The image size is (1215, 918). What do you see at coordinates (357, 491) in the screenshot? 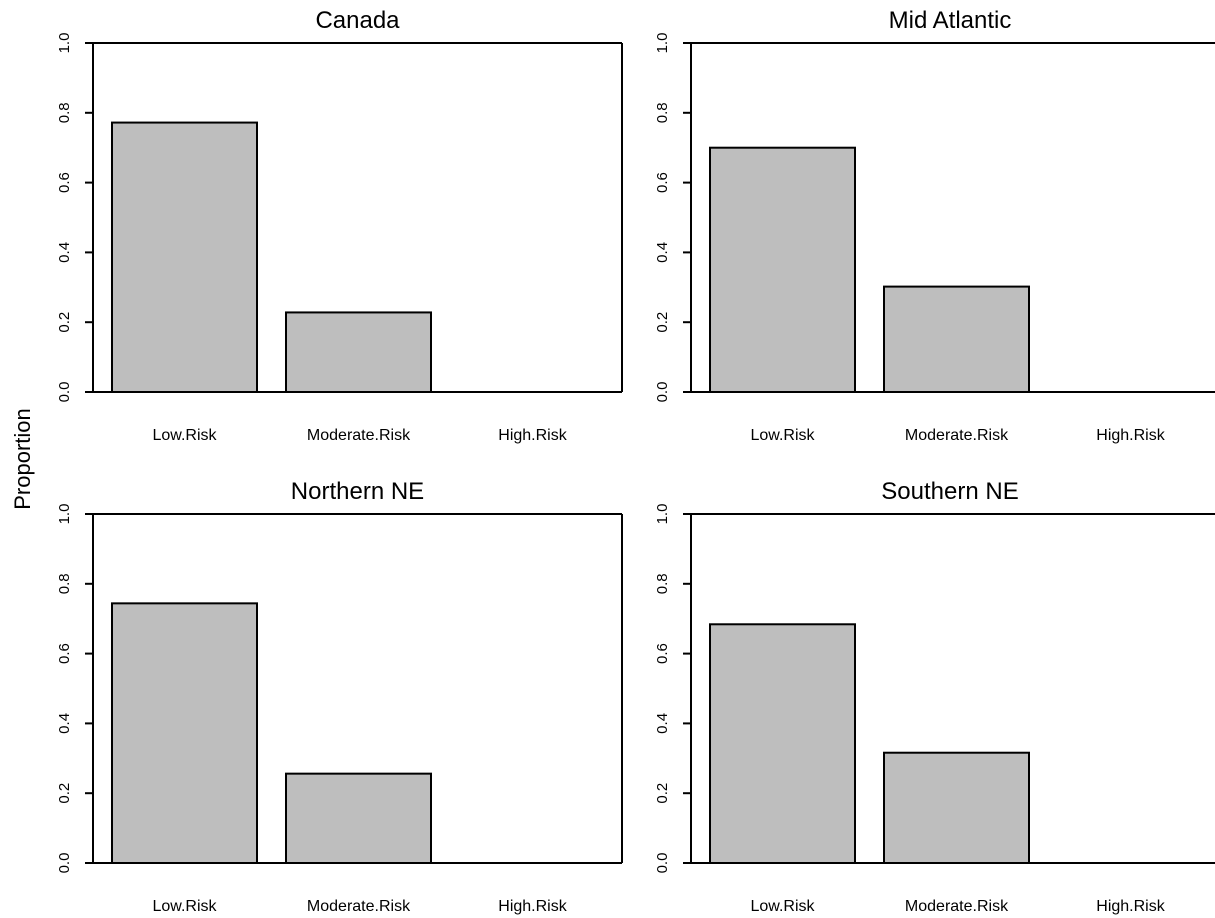
I see `panel-title: Northern NE` at bounding box center [357, 491].